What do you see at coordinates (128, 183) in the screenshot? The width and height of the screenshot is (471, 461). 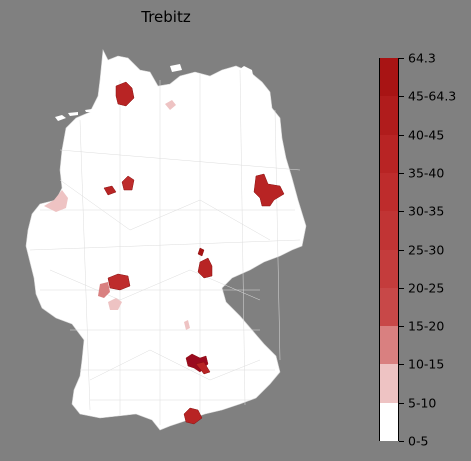 I see `district-bielefeld-area` at bounding box center [128, 183].